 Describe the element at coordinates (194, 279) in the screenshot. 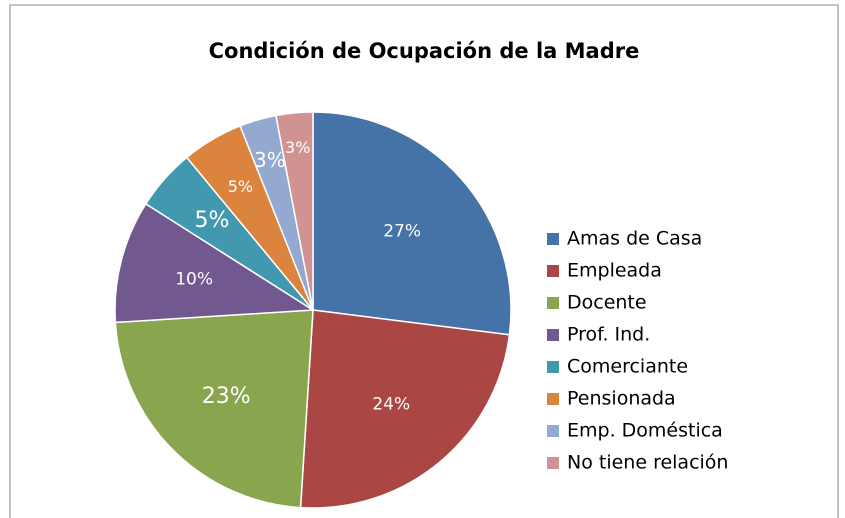

I see `slice-label: 10%` at that location.